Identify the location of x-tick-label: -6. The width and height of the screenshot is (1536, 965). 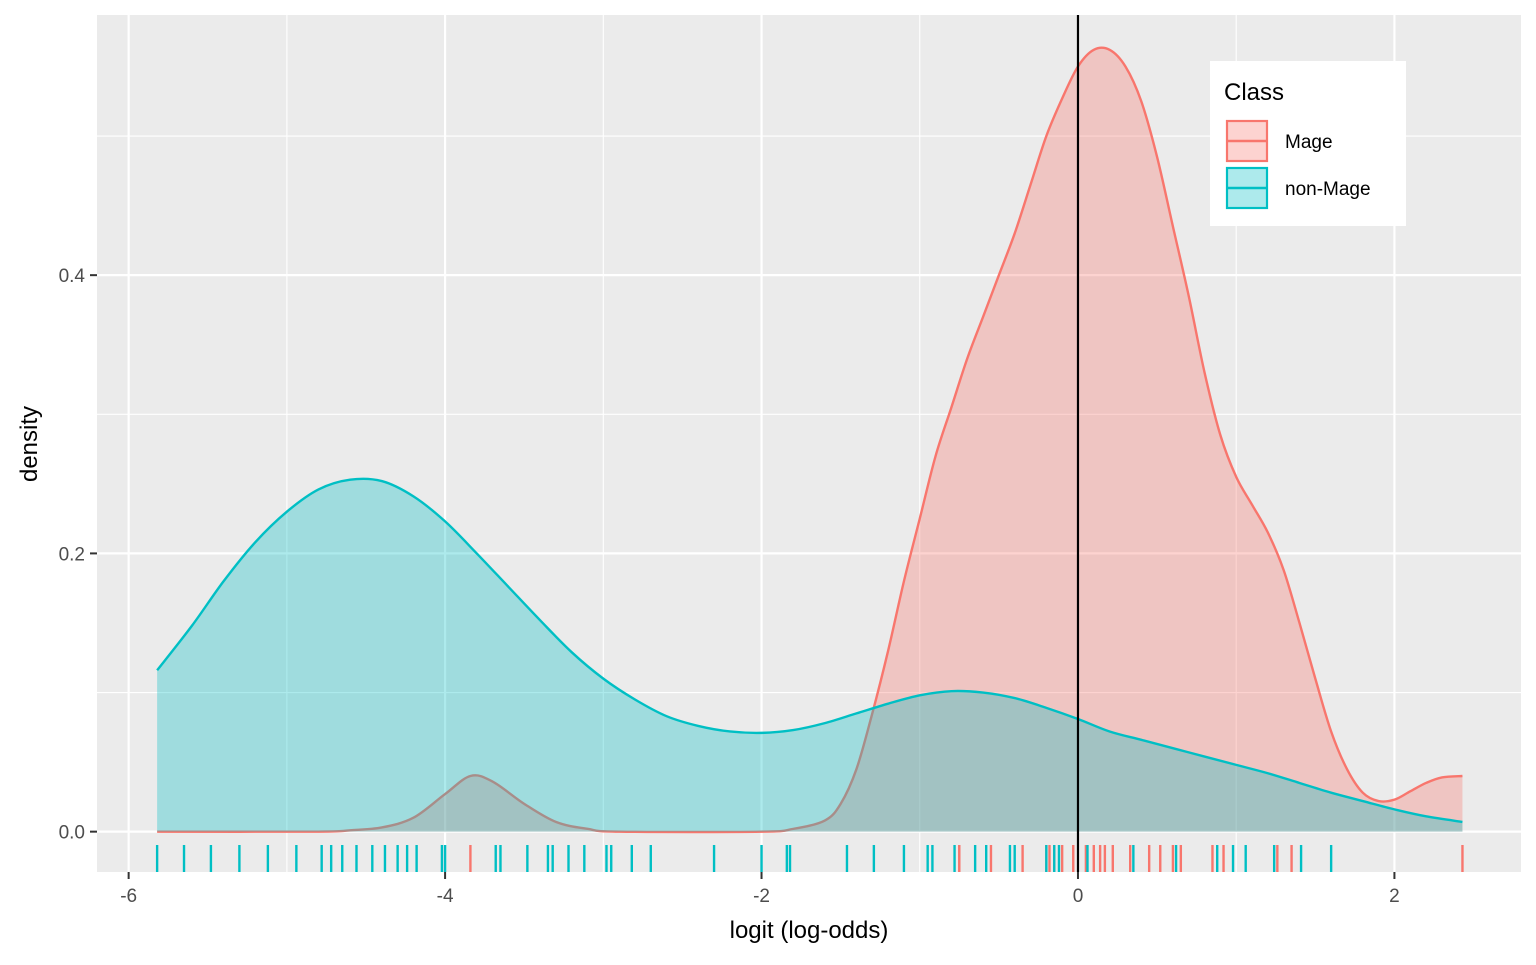
(128, 896).